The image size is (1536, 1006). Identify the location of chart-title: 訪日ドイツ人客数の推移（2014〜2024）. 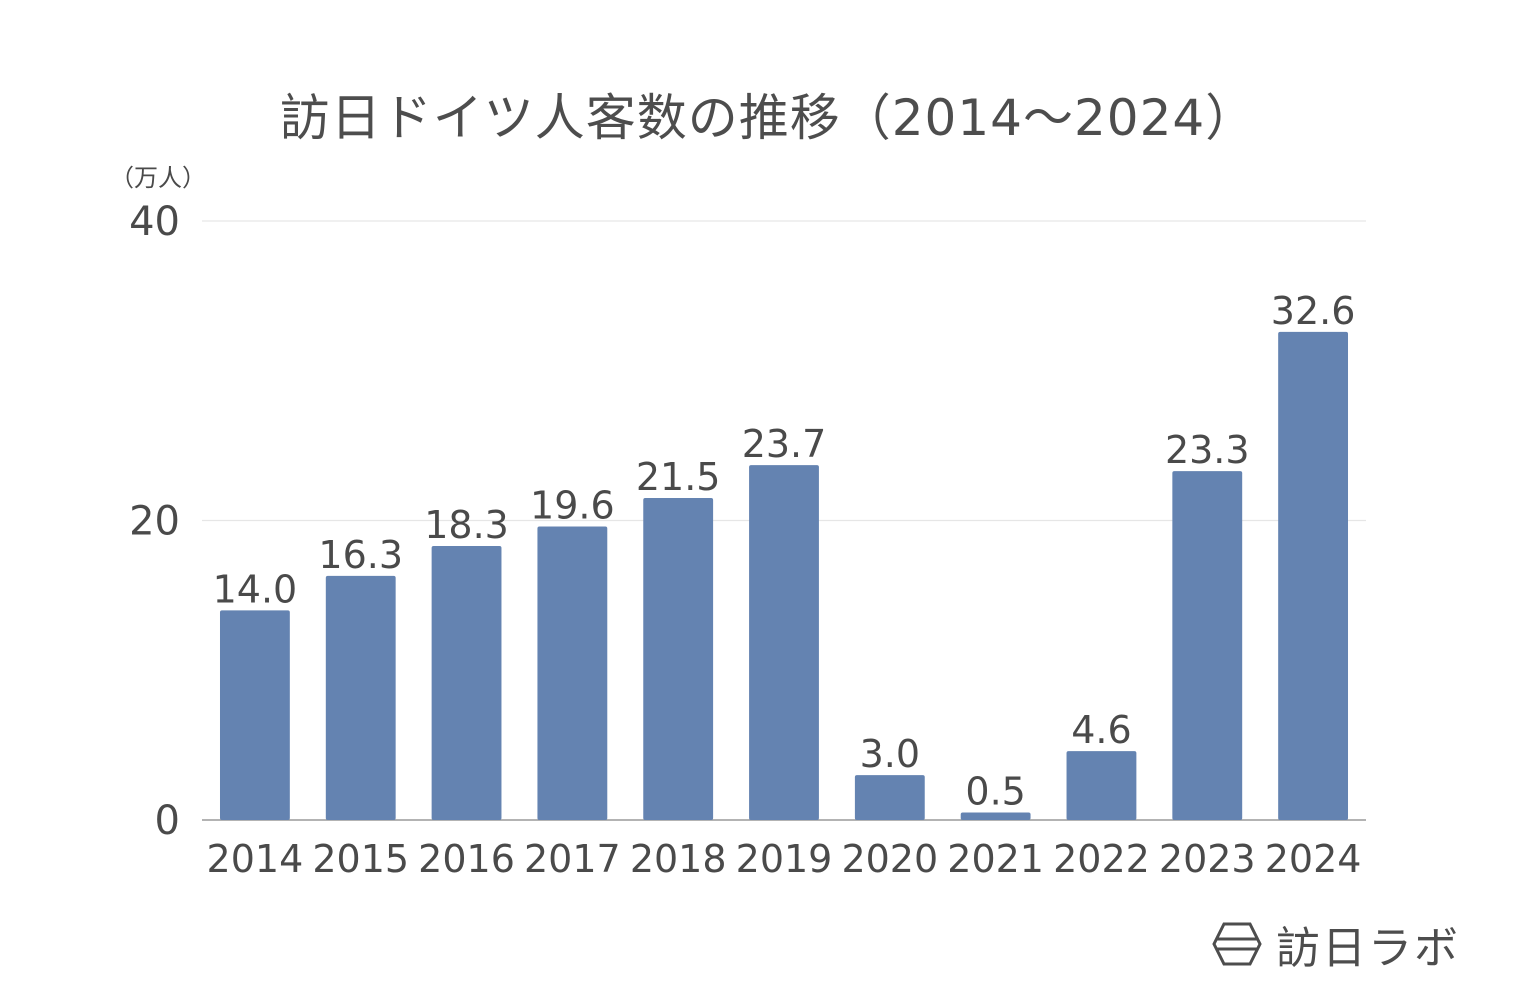
(768, 118).